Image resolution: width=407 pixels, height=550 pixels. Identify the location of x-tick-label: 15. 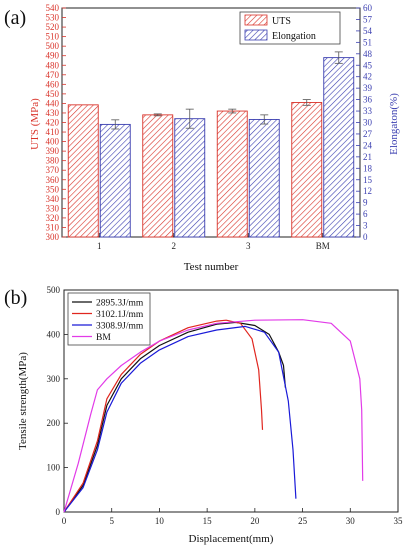
(208, 521).